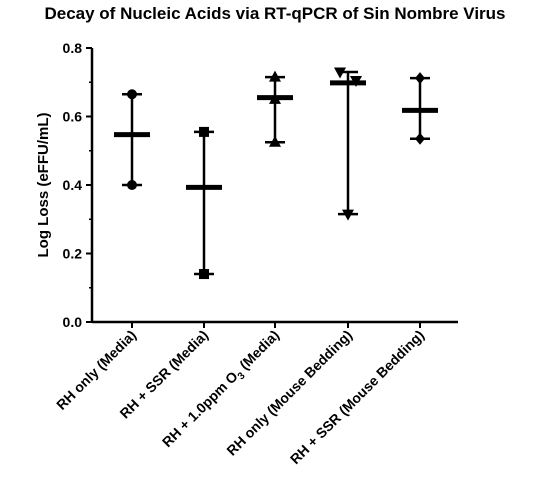 The width and height of the screenshot is (550, 490). I want to click on x-tick-label: RH + SSR (Mouse Bedding), so click(357, 397).